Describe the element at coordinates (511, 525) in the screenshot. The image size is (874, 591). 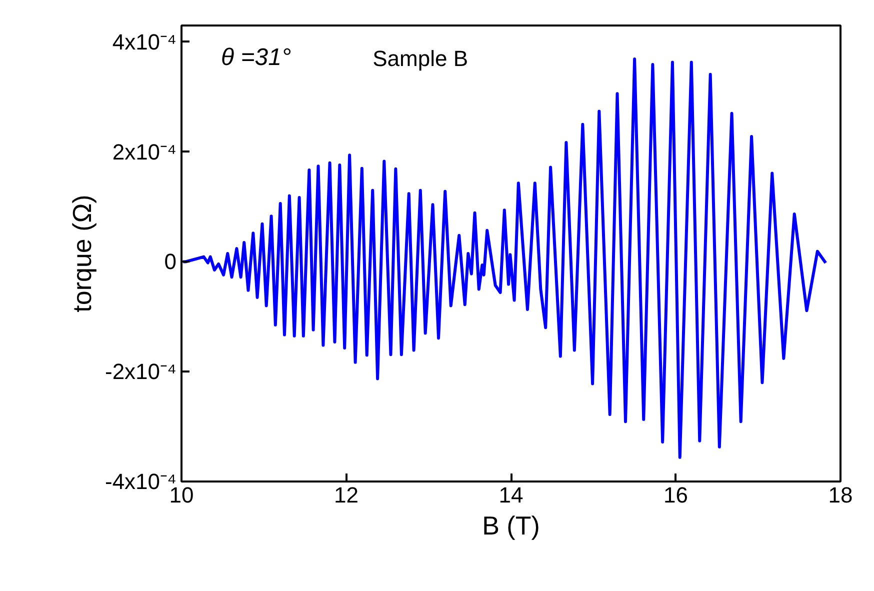
I see `x-axis-title: B (T)` at that location.